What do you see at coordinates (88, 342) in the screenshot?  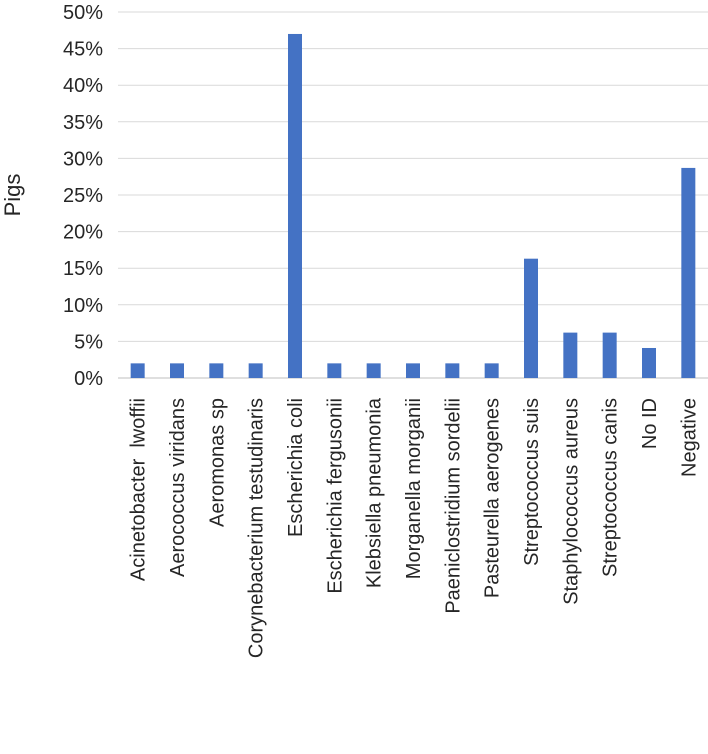 I see `y-tick-label: 5%` at bounding box center [88, 342].